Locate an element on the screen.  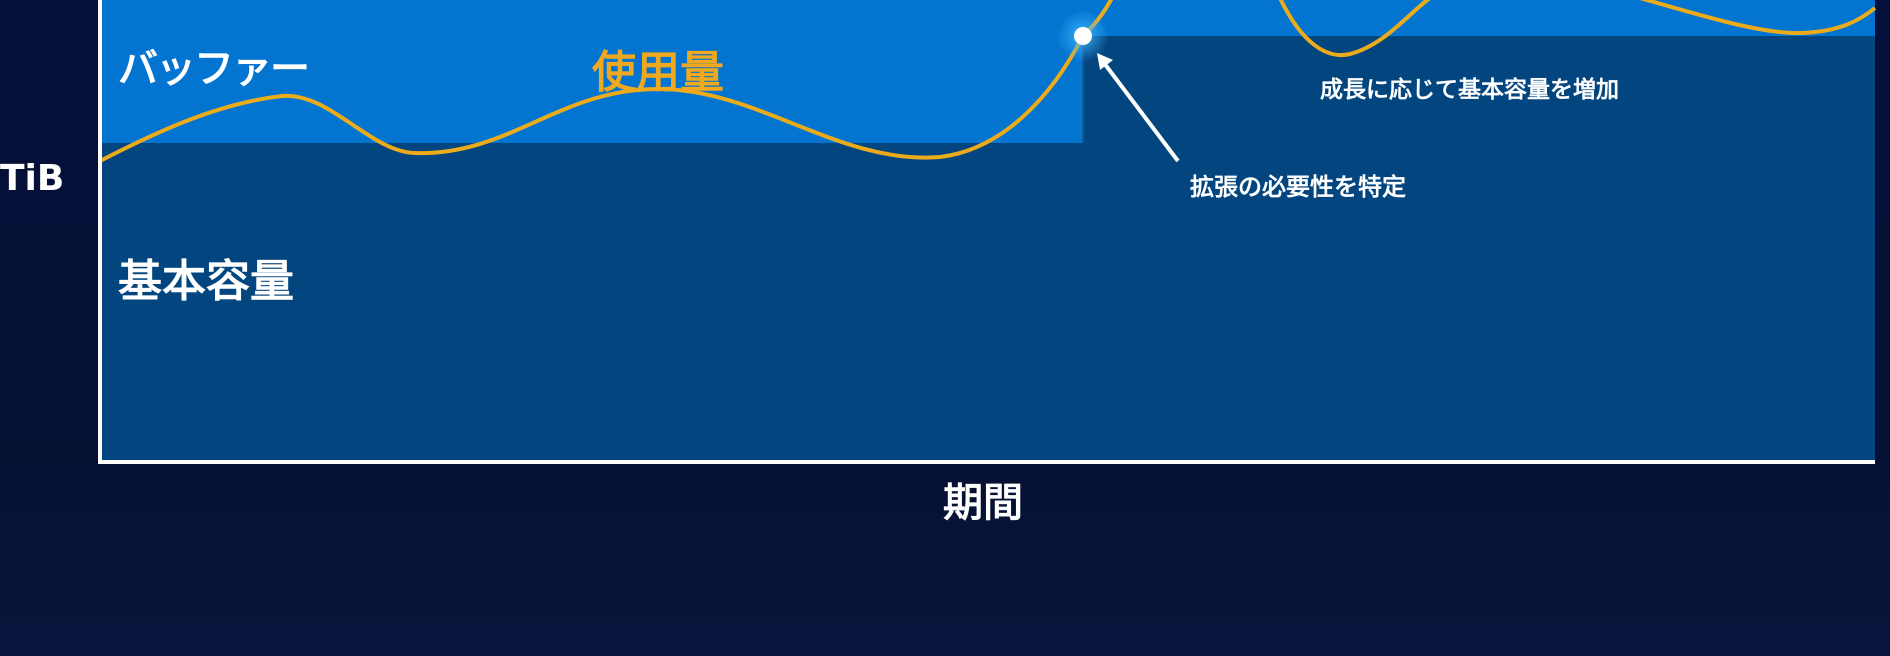
annotation-arrow-head is located at coordinates (1105, 61).